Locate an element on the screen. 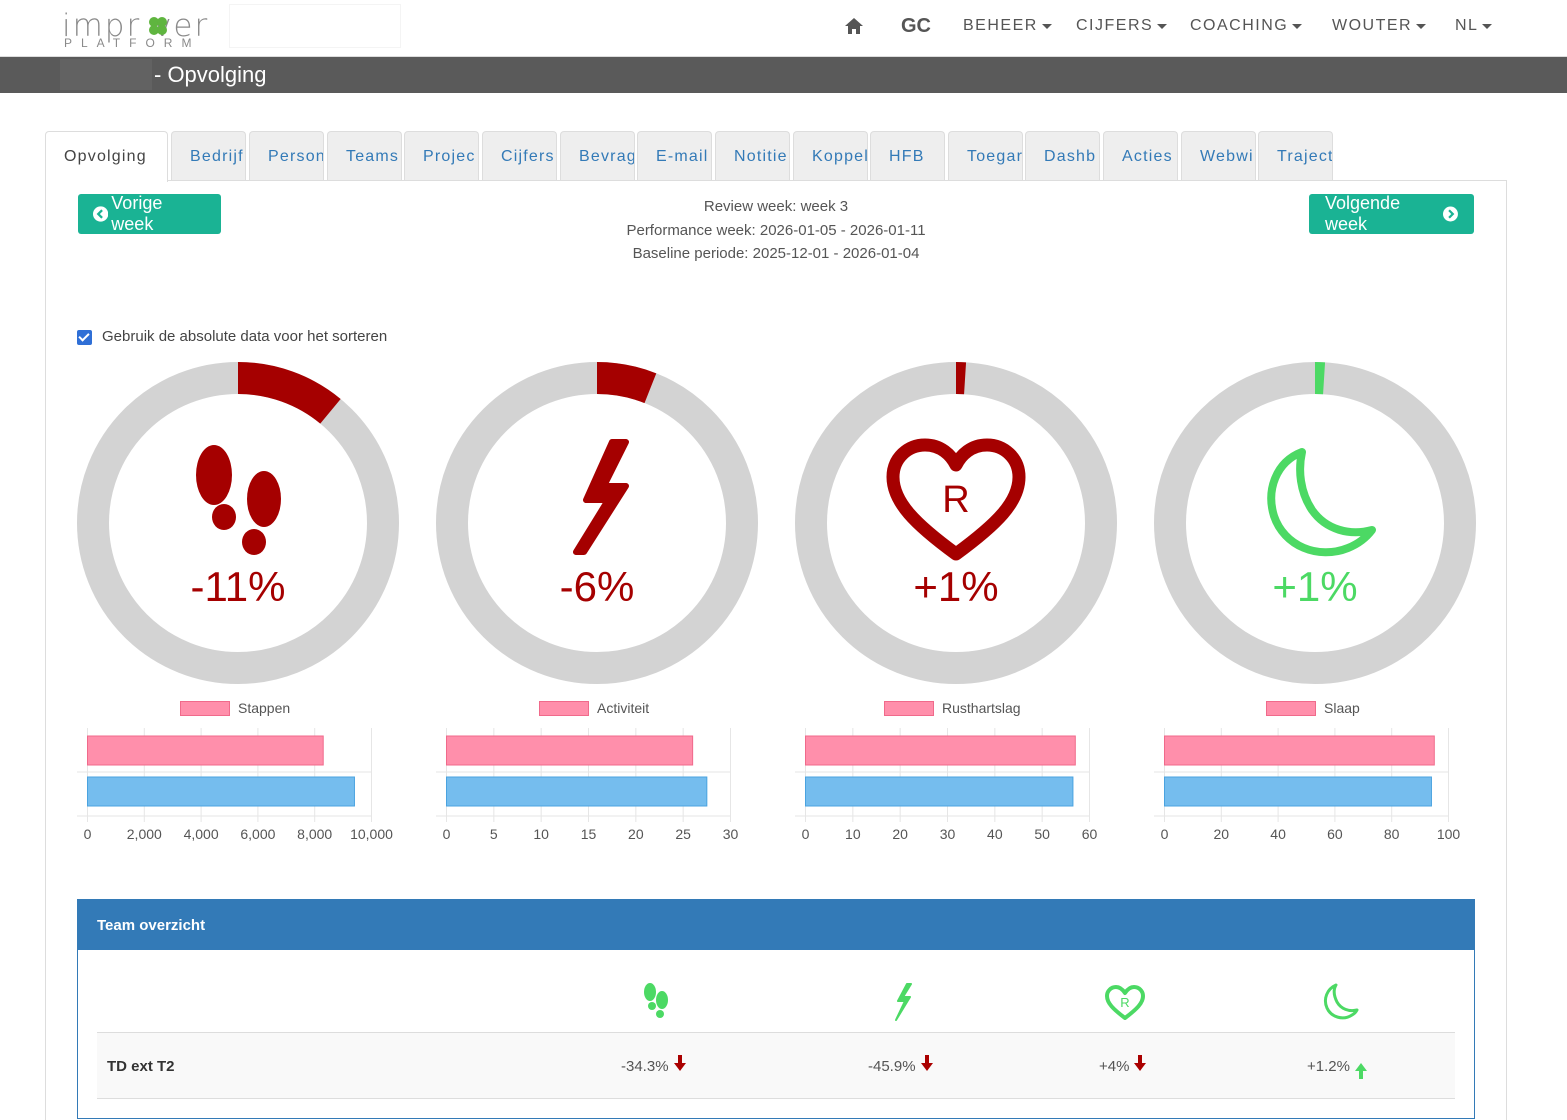 This screenshot has height=1120, width=1567. tab-acties: Acties is located at coordinates (1140, 156).